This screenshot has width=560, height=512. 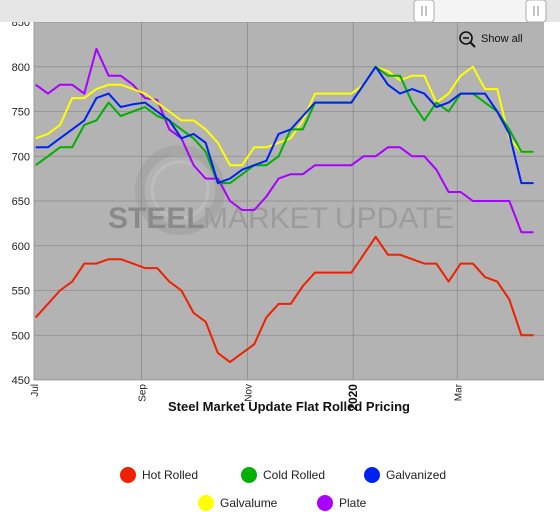 What do you see at coordinates (458, 392) in the screenshot?
I see `x-tick-label: Mar` at bounding box center [458, 392].